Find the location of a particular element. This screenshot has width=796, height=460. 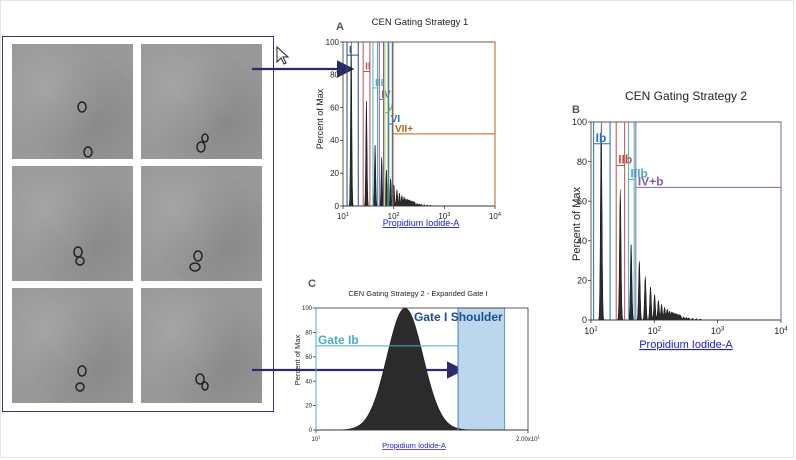

chart-b-y-tick-label-0: 0 is located at coordinates (584, 320).